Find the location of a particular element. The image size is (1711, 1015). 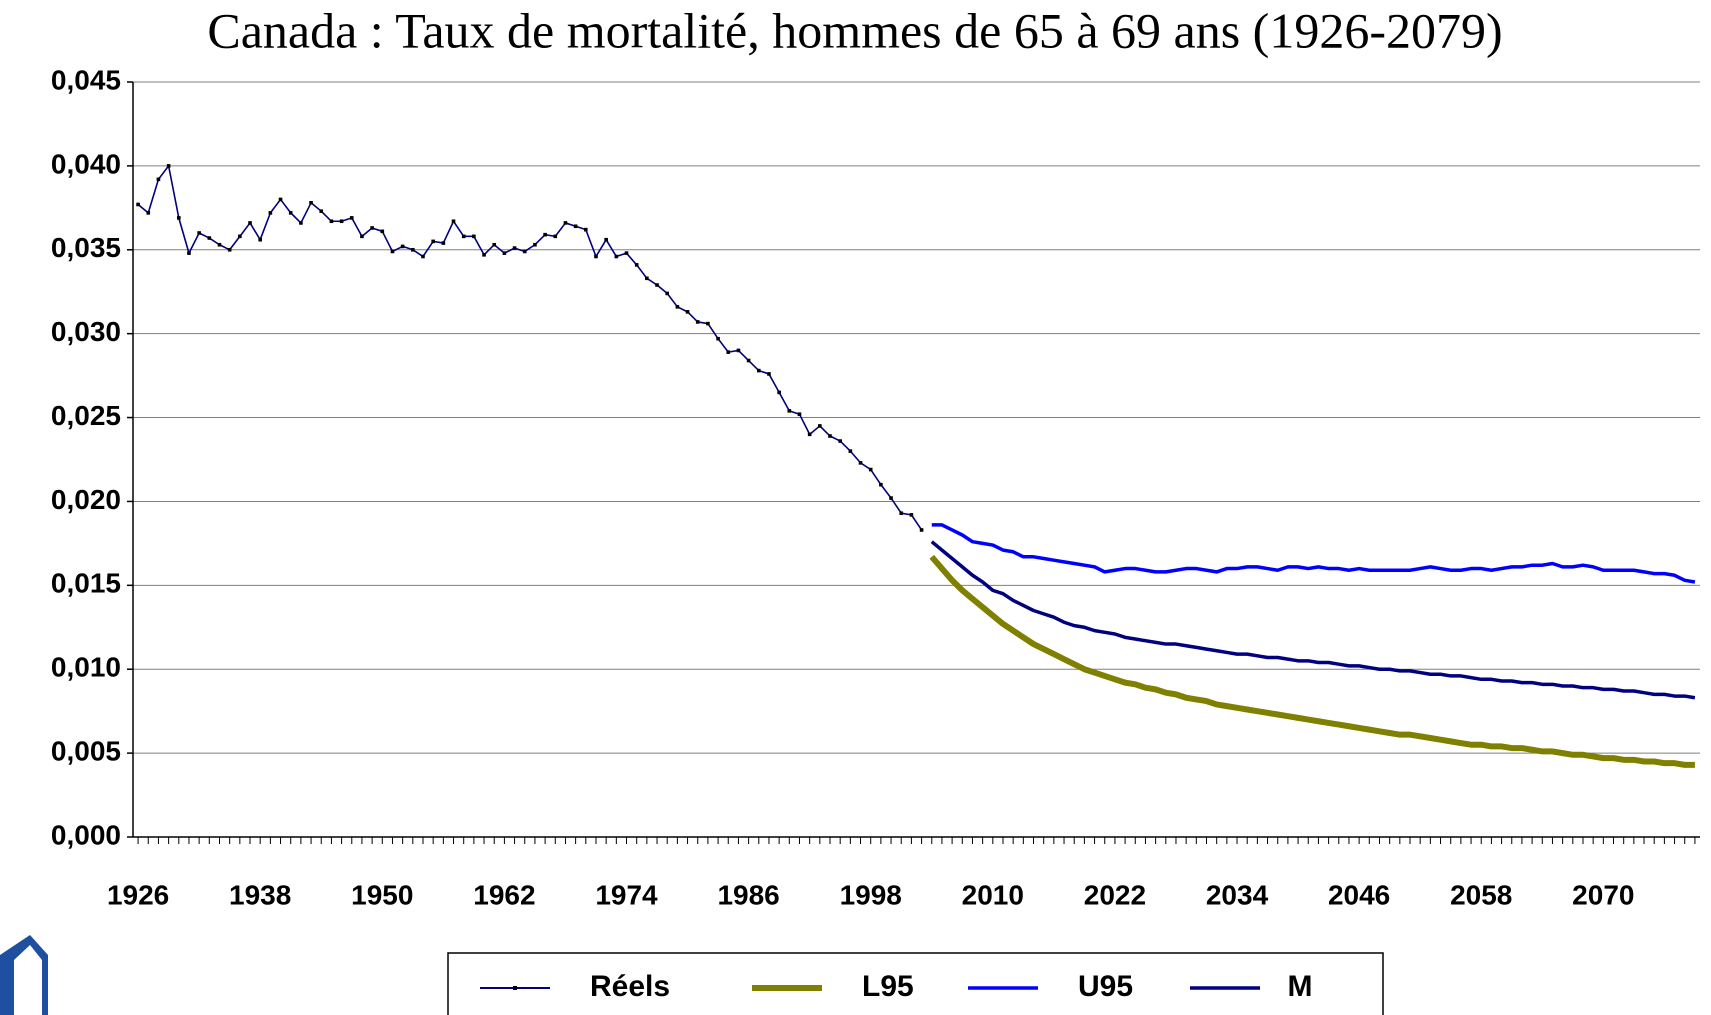

y-tick-label: 0,040 is located at coordinates (86, 163).